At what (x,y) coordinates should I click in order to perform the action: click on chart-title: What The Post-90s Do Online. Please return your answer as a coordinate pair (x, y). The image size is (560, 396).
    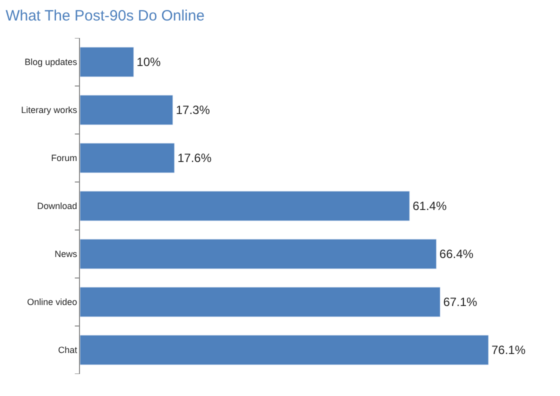
    Looking at the image, I should click on (105, 15).